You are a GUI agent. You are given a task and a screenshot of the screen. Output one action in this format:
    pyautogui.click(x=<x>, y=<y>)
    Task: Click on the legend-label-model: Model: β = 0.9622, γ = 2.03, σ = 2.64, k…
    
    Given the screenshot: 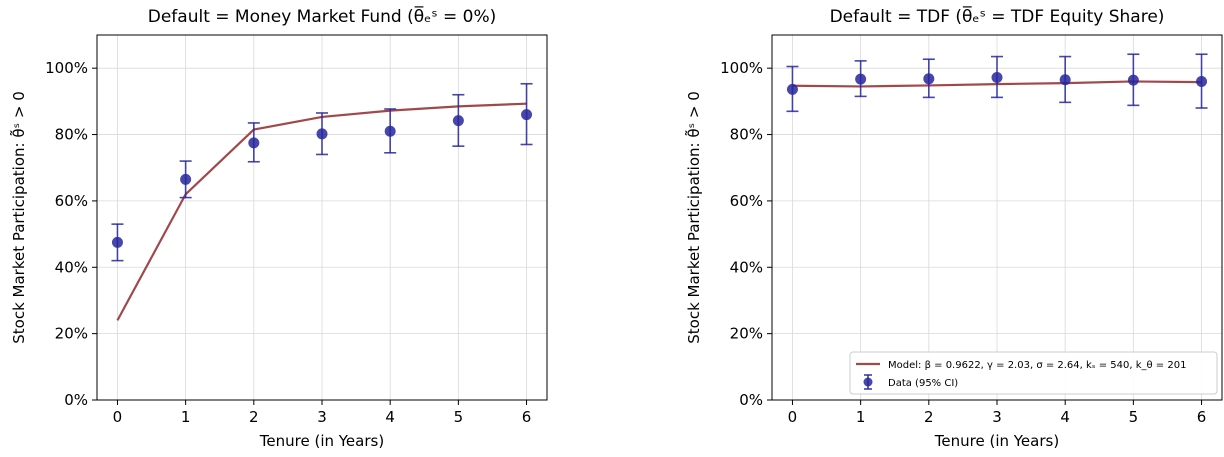 What is the action you would take?
    pyautogui.click(x=1037, y=365)
    